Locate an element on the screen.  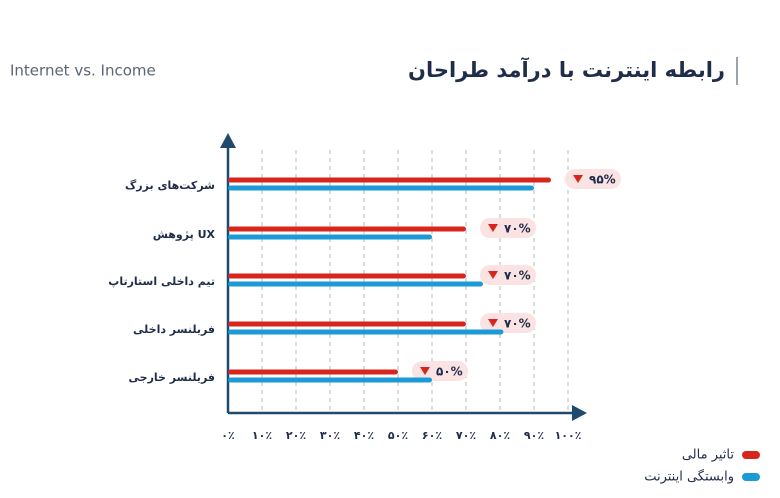
x-tick-label: ۳۰٪ is located at coordinates (330, 435).